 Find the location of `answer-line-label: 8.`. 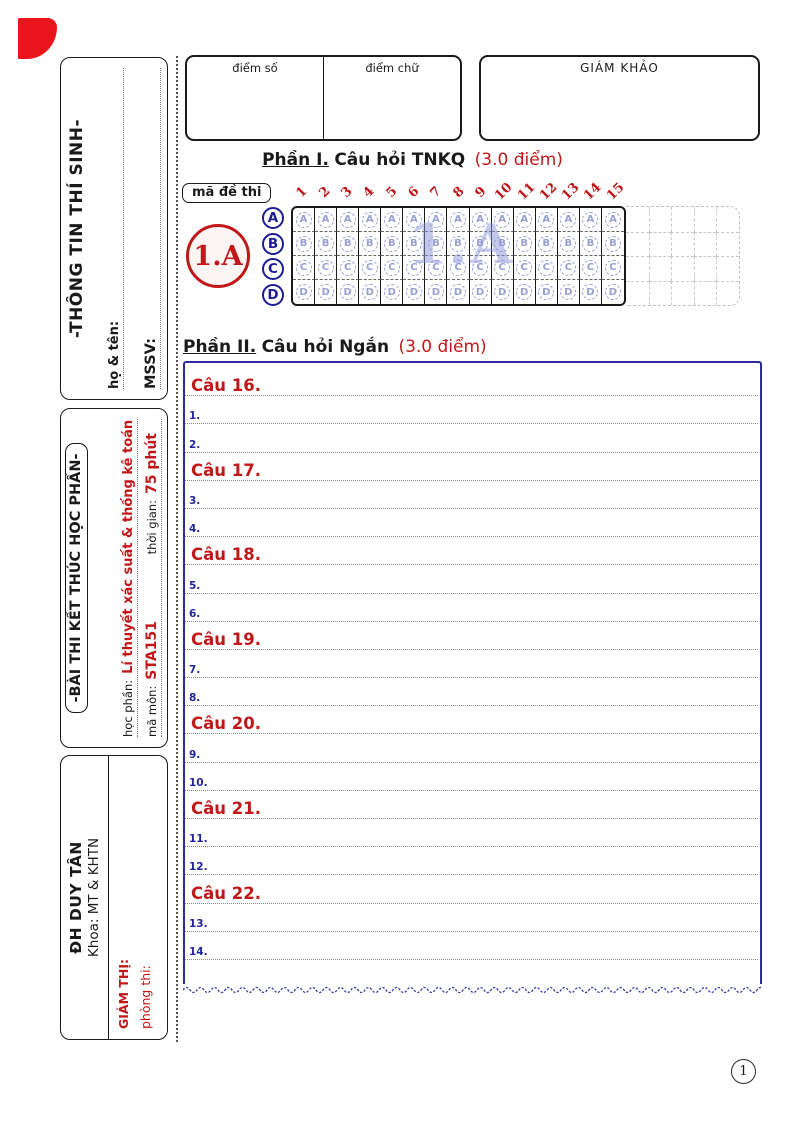

answer-line-label: 8. is located at coordinates (195, 698).